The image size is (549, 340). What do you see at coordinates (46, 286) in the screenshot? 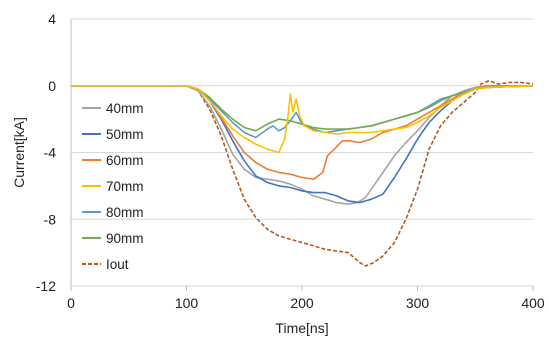
I see `y-tick-label: -12` at bounding box center [46, 286].